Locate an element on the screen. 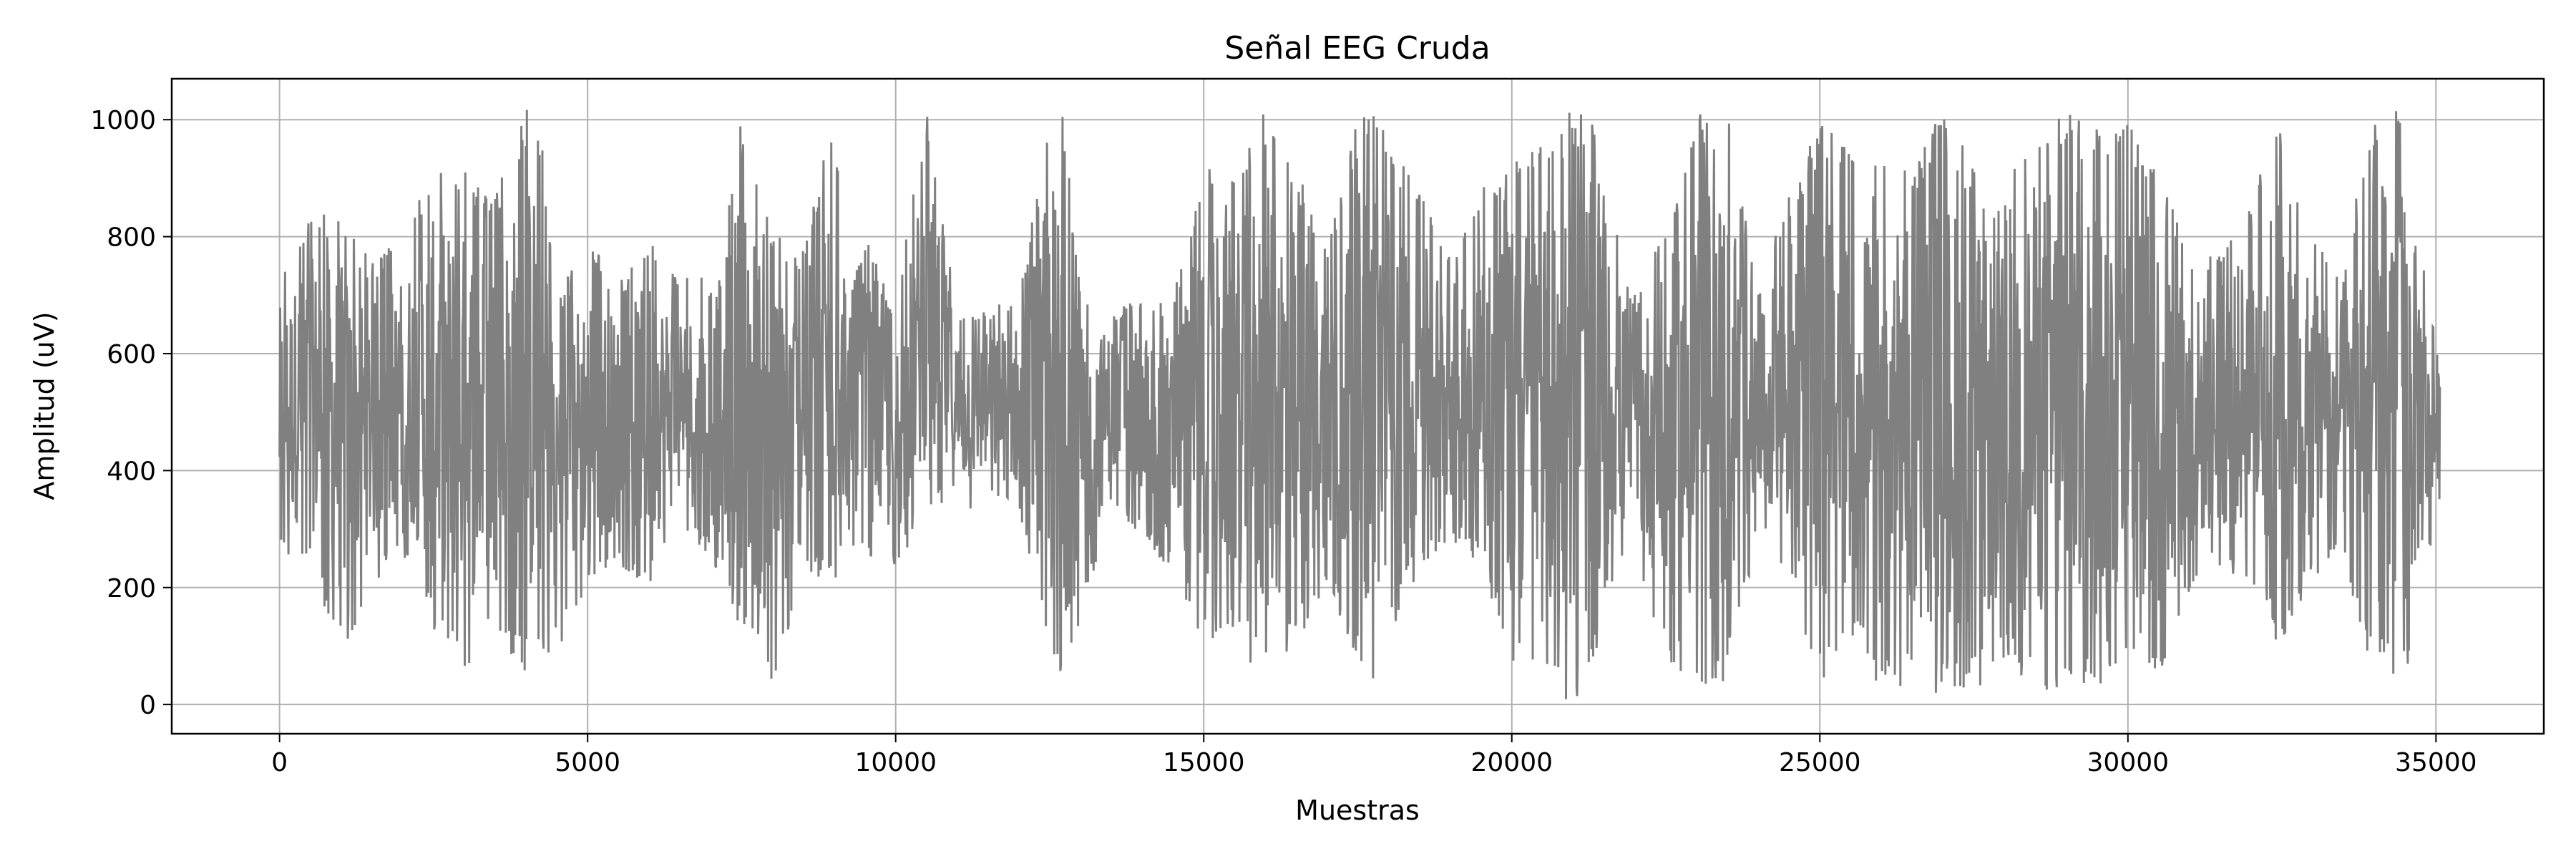  x-tick-label: 5000 is located at coordinates (587, 762).